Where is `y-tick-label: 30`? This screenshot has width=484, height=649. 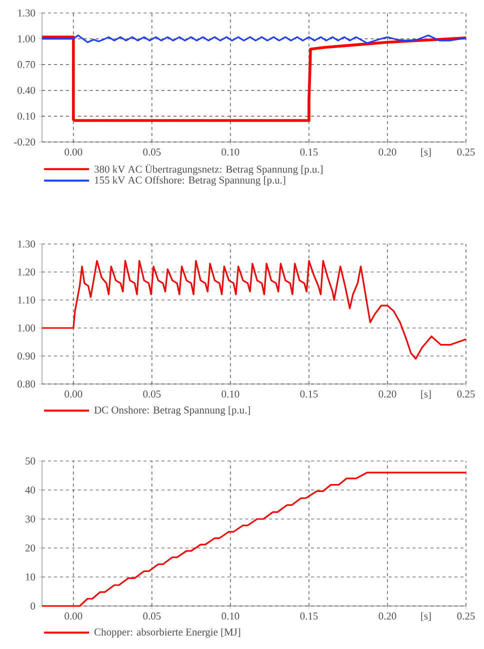
y-tick-label: 30 is located at coordinates (31, 519).